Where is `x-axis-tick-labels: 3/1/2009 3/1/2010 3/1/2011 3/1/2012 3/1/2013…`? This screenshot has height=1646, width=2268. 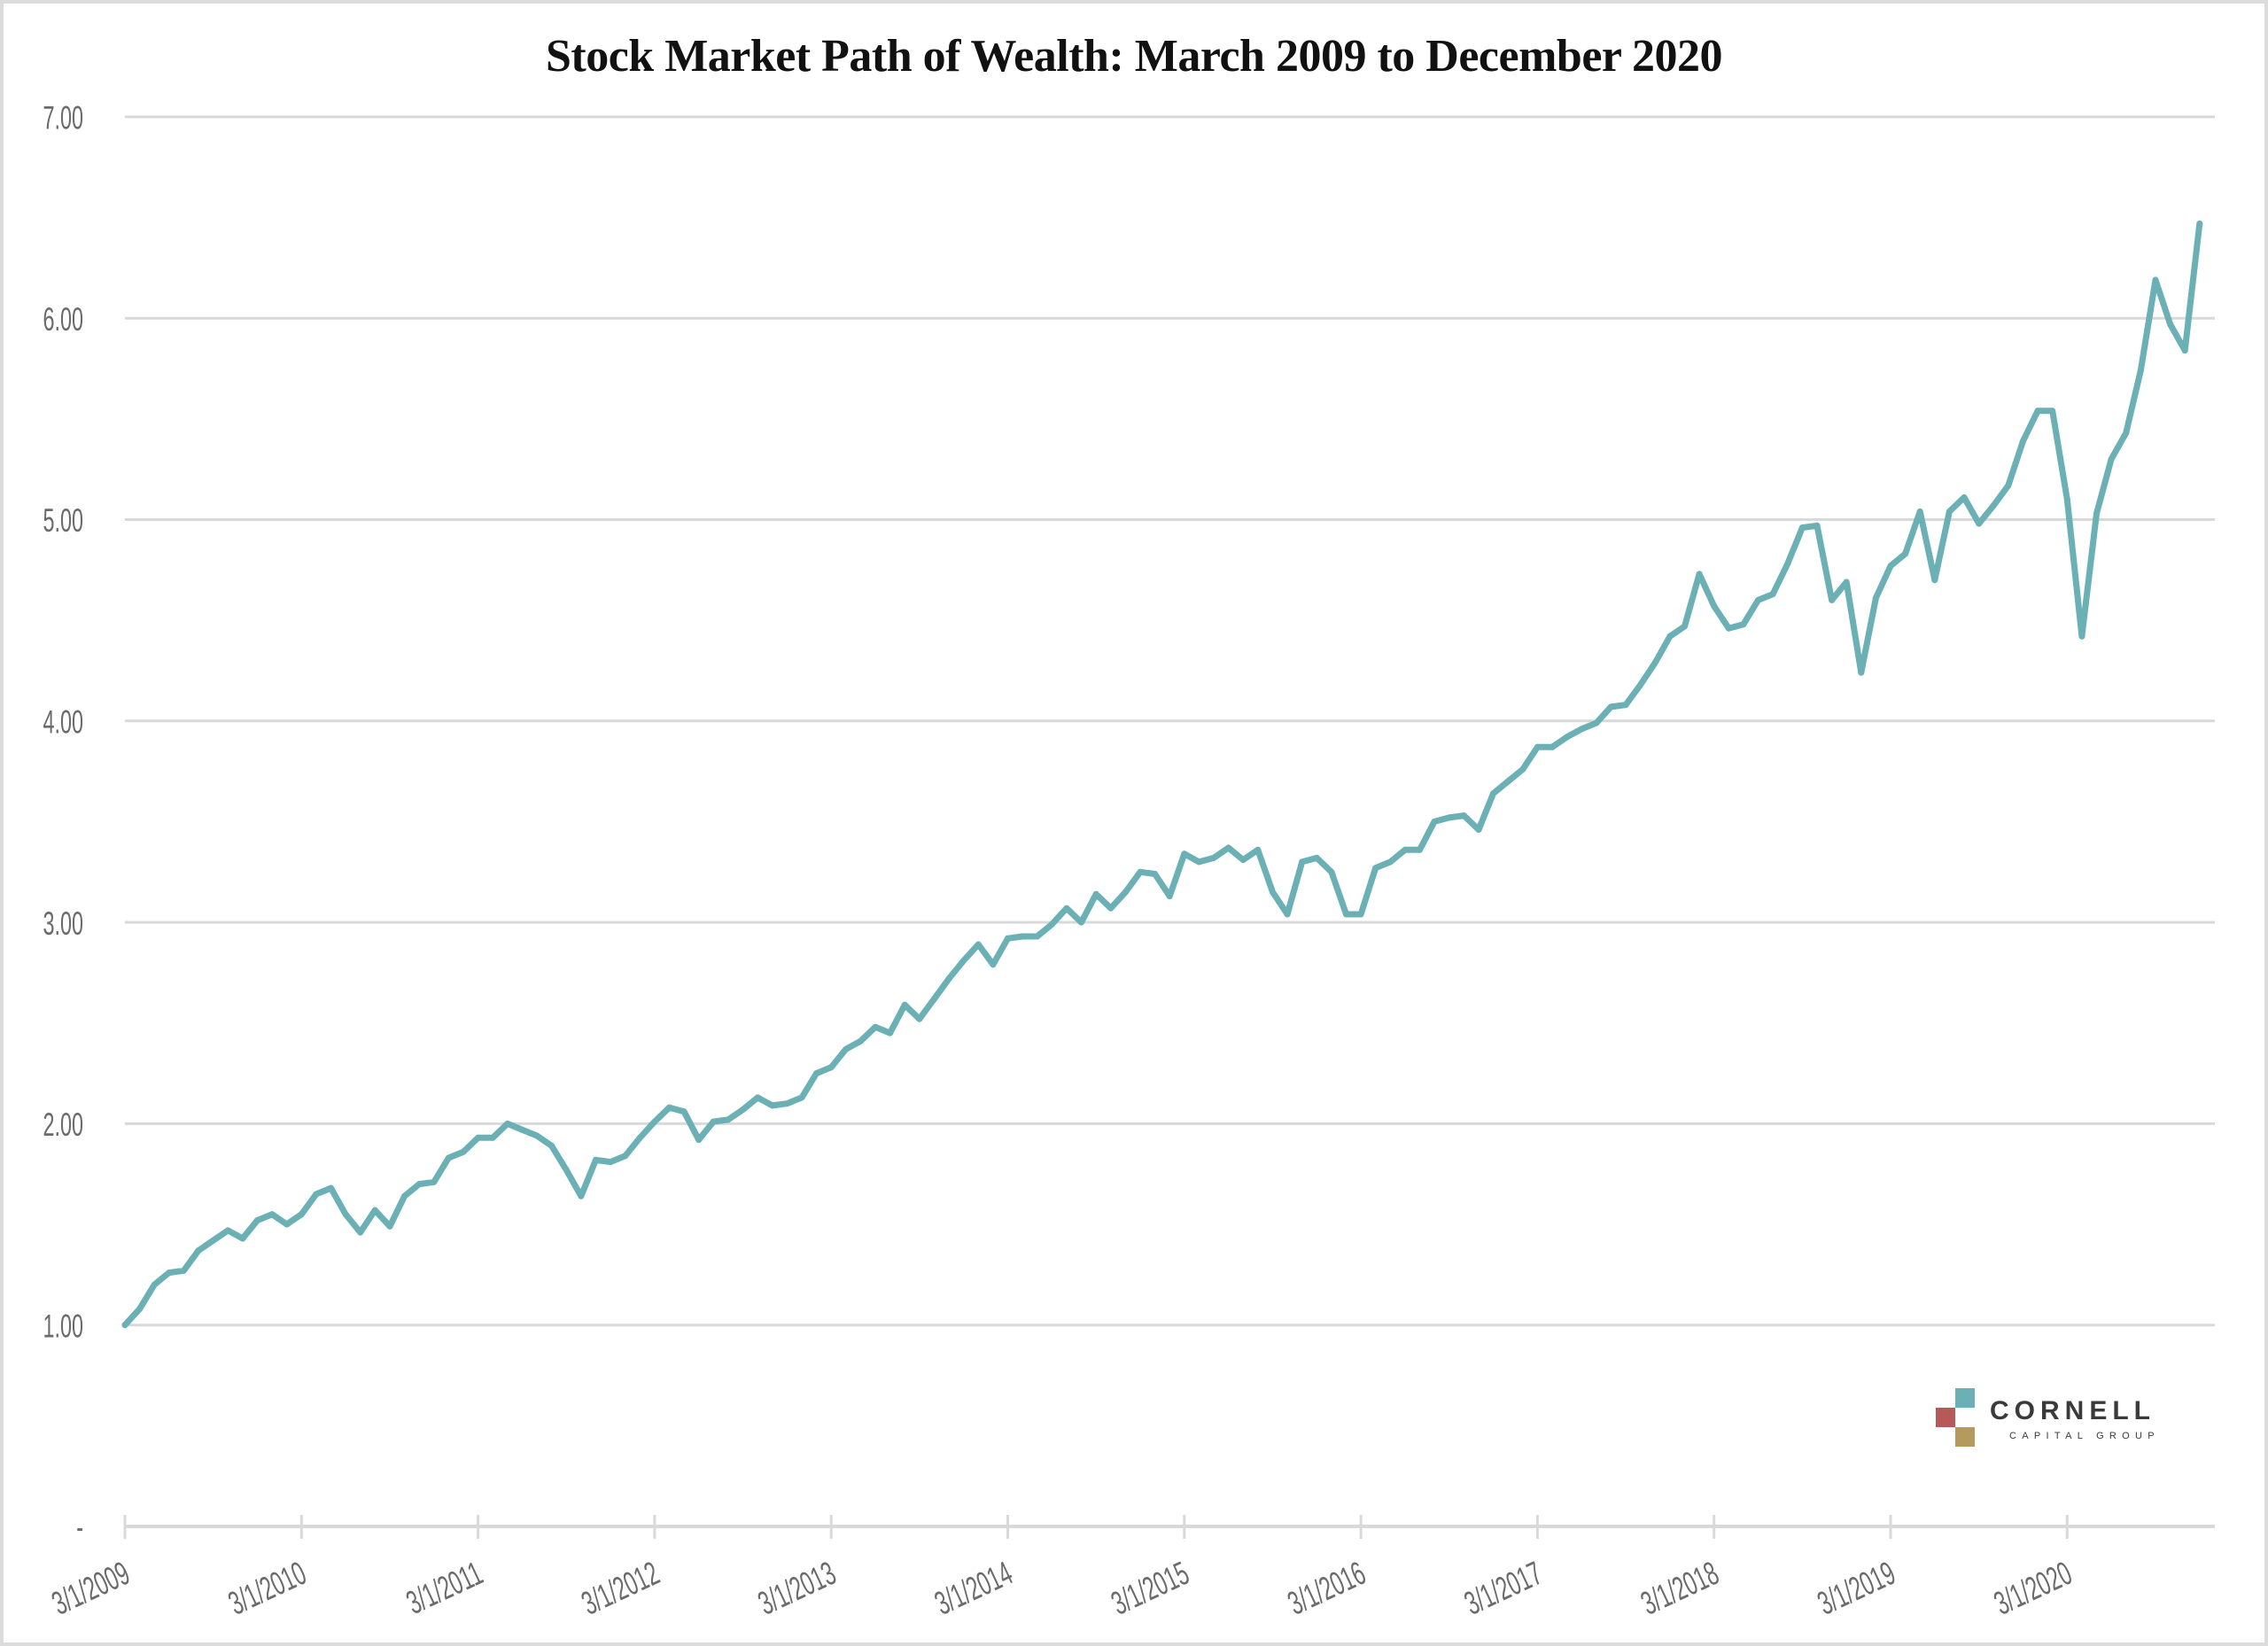 x-axis-tick-labels: 3/1/2009 3/1/2010 3/1/2011 3/1/2012 3/1/2013… is located at coordinates (1062, 1589).